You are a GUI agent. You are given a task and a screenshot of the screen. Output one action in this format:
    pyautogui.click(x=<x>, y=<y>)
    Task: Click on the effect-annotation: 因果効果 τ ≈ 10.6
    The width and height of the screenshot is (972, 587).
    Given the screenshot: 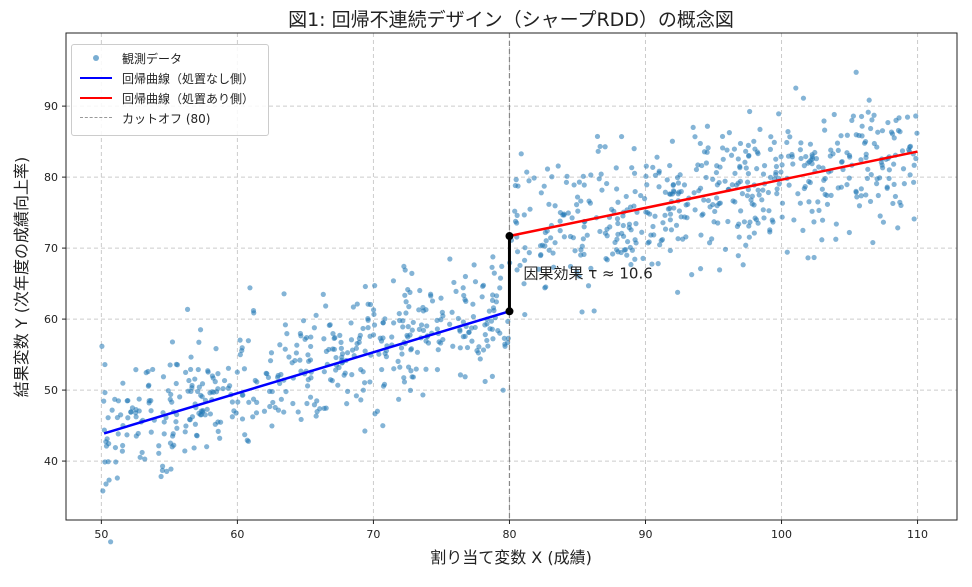 What is the action you would take?
    pyautogui.click(x=587, y=274)
    